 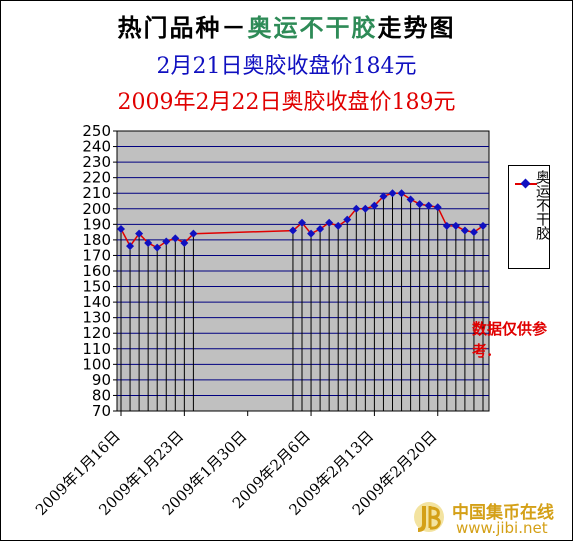 I want to click on subtitle-feb22: 2009年2月22日奥胶收盘价189元, so click(x=286, y=102).